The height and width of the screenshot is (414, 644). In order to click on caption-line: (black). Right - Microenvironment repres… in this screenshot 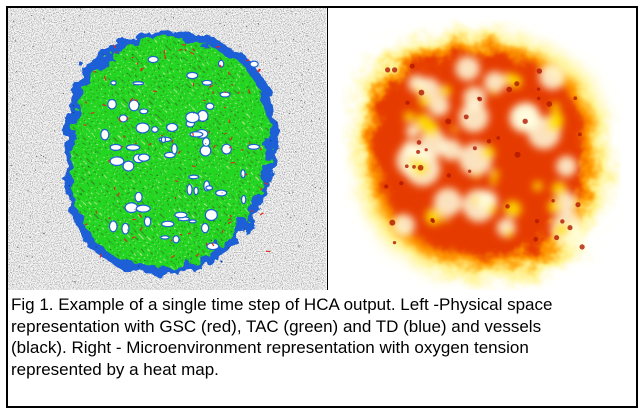, I will do `click(270, 347)`.